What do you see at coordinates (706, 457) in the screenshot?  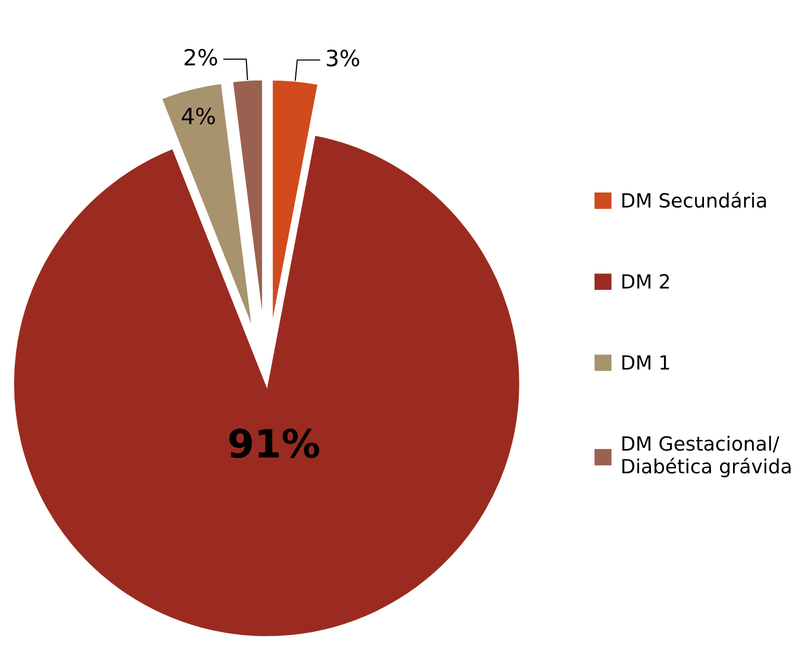 I see `legend-label: DM Gestacional/ Diabética grávida` at bounding box center [706, 457].